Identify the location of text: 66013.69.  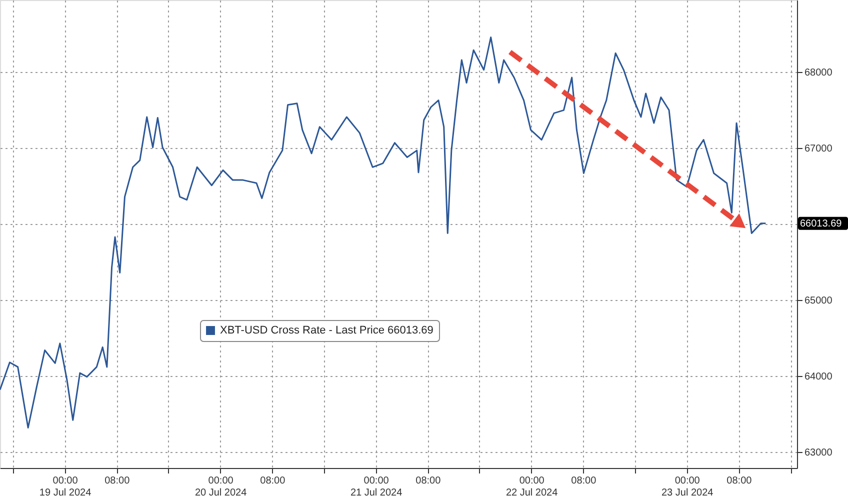
(821, 224).